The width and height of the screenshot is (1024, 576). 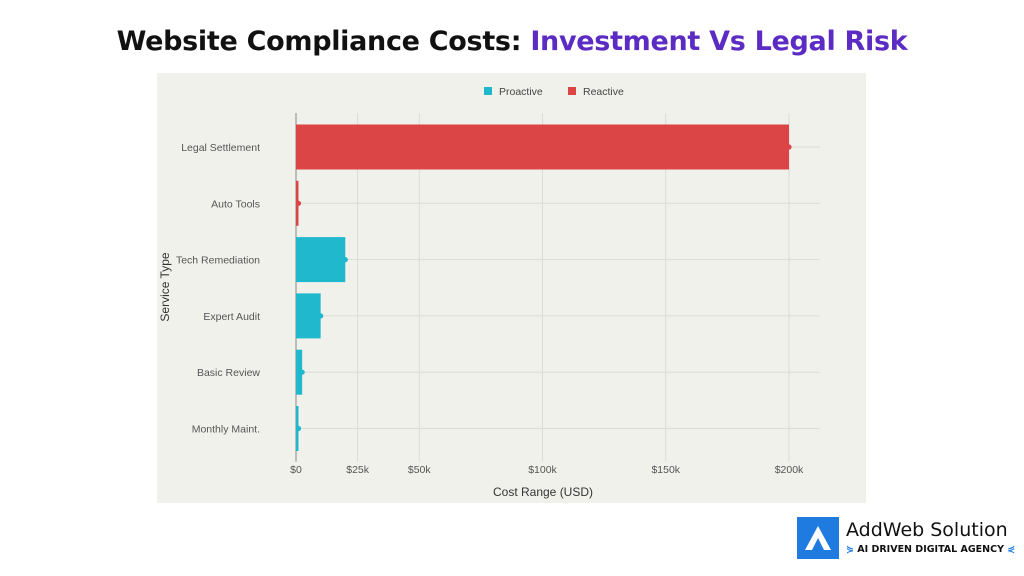 What do you see at coordinates (358, 470) in the screenshot?
I see `x-tick-label: $25k` at bounding box center [358, 470].